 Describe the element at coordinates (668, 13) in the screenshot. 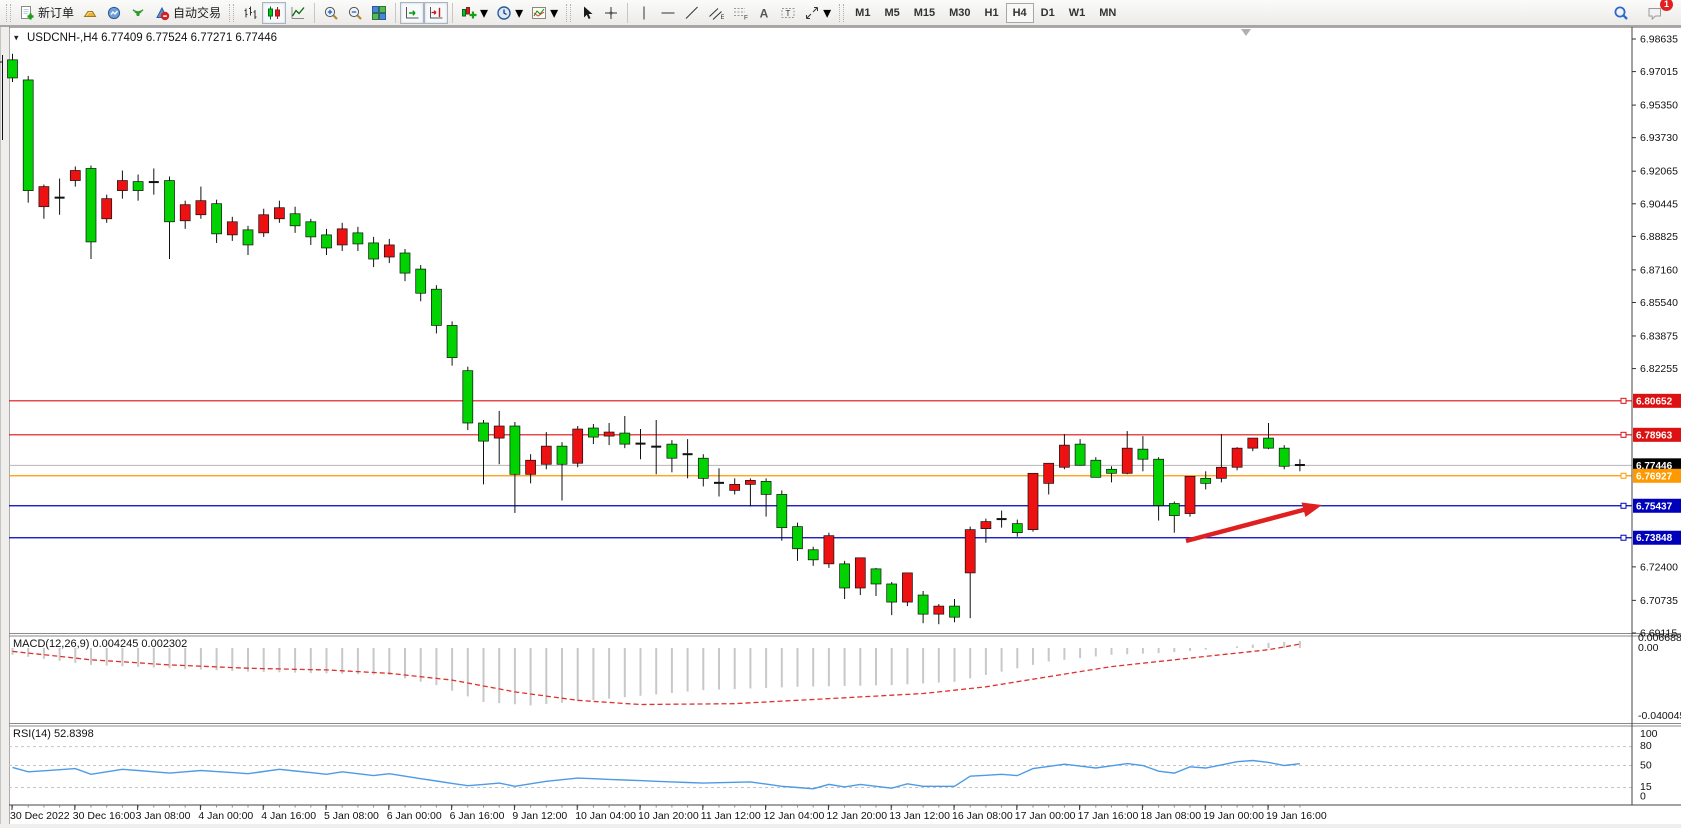

I see `hline-button` at that location.